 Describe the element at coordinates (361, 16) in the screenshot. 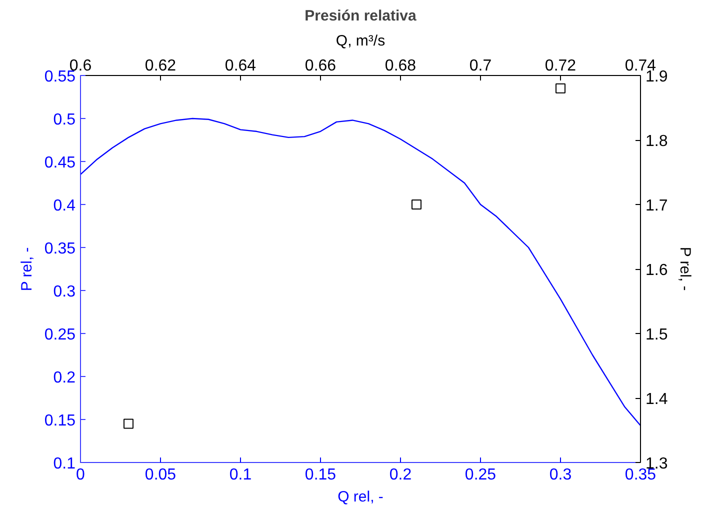

I see `chart-title: Presión relativa` at that location.